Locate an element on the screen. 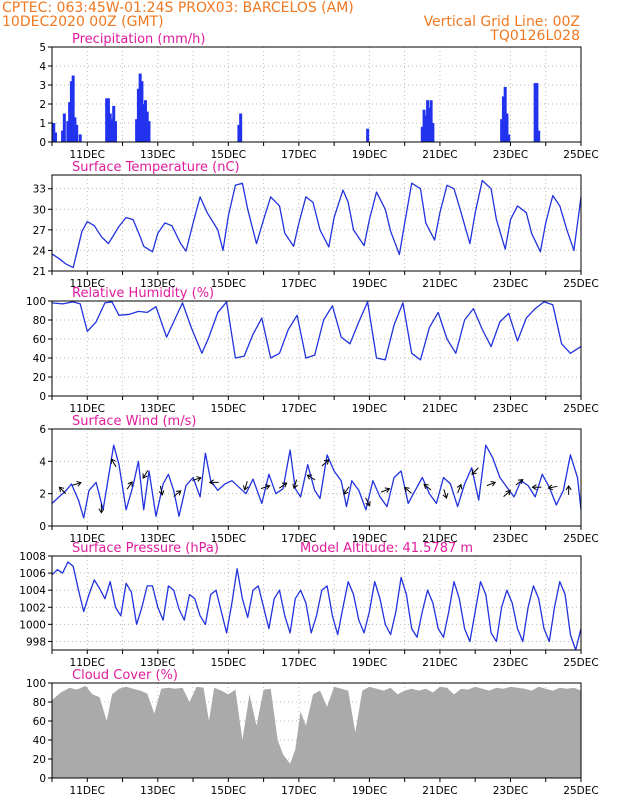 The height and width of the screenshot is (800, 618). temp-ytick-label: 21 is located at coordinates (39, 272).